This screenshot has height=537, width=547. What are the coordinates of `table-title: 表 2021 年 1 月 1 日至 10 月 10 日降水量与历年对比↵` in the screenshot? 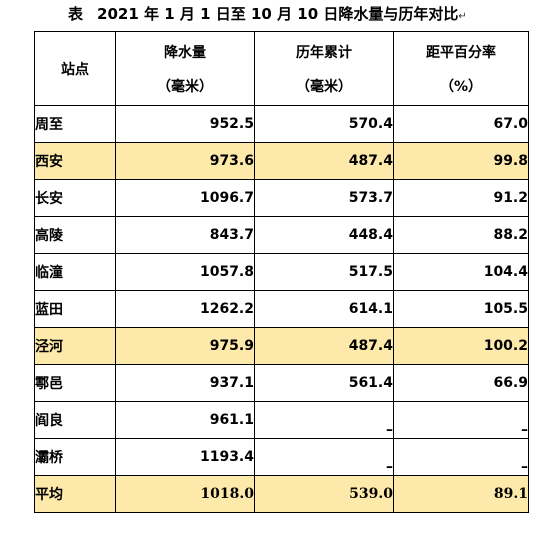 It's located at (267, 14).